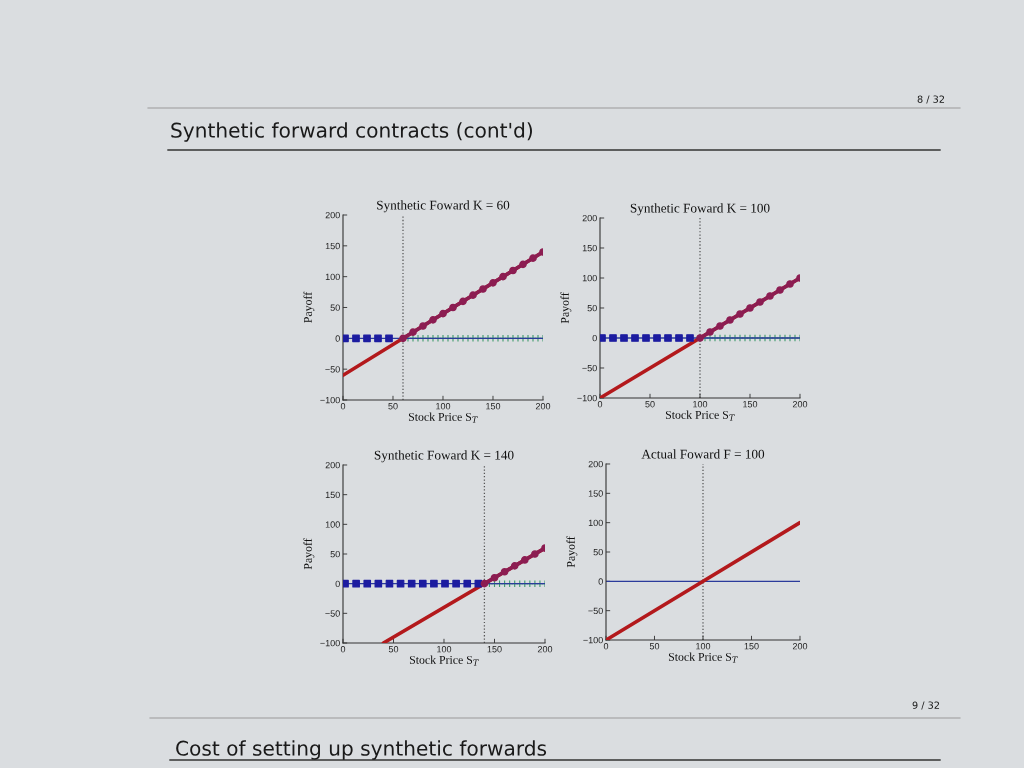  I want to click on chart-title: Actual Foward F = 100, so click(703, 454).